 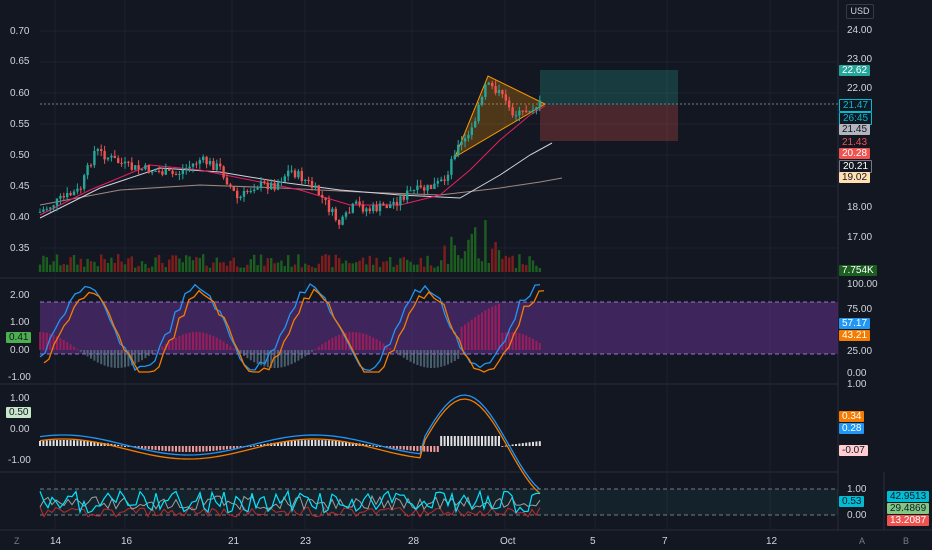 I want to click on candlesticks, so click(x=289, y=154).